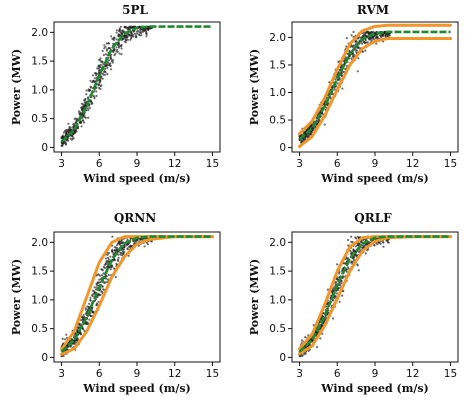 The image size is (474, 402). I want to click on x-axis-label: Wind speed (m/s), so click(136, 178).